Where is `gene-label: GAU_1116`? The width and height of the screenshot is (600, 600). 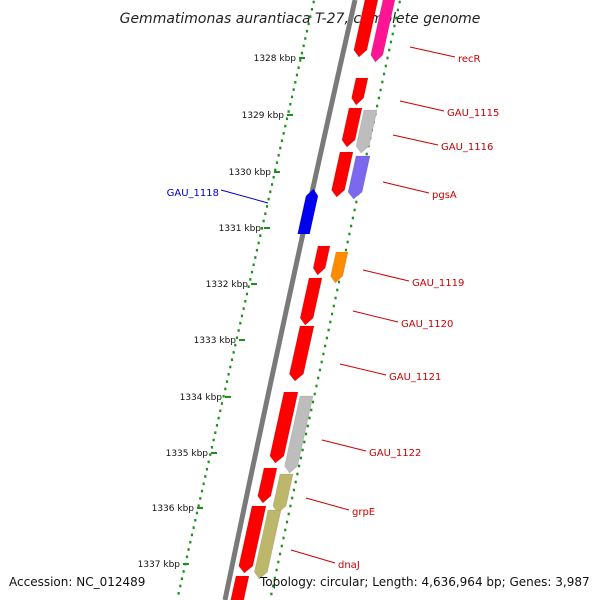 gene-label: GAU_1116 is located at coordinates (467, 147).